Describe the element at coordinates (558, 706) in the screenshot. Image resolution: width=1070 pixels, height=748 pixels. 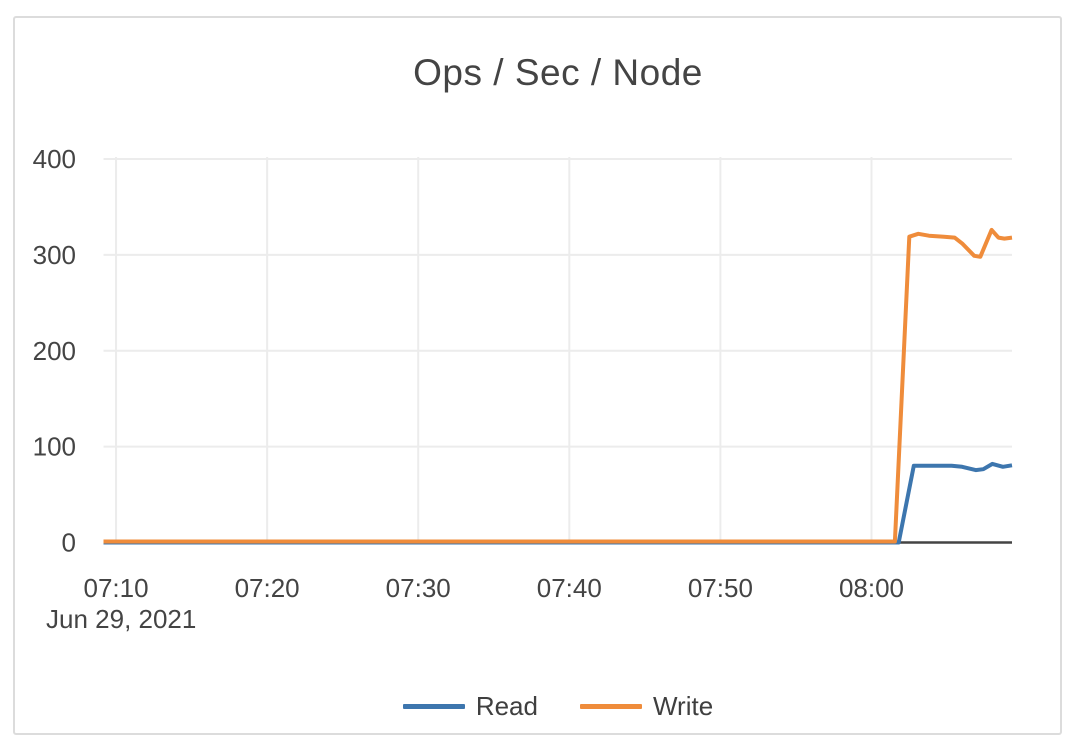
I see `legend: Read Write` at that location.